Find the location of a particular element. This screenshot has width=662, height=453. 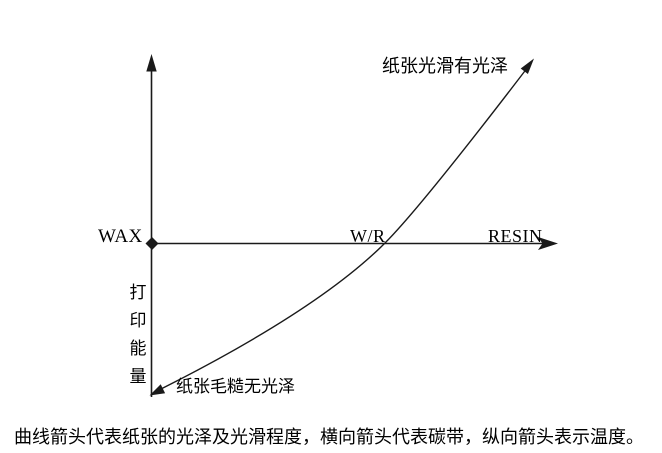

curve-top-annotation: 纸张光滑有光泽 is located at coordinates (445, 66).